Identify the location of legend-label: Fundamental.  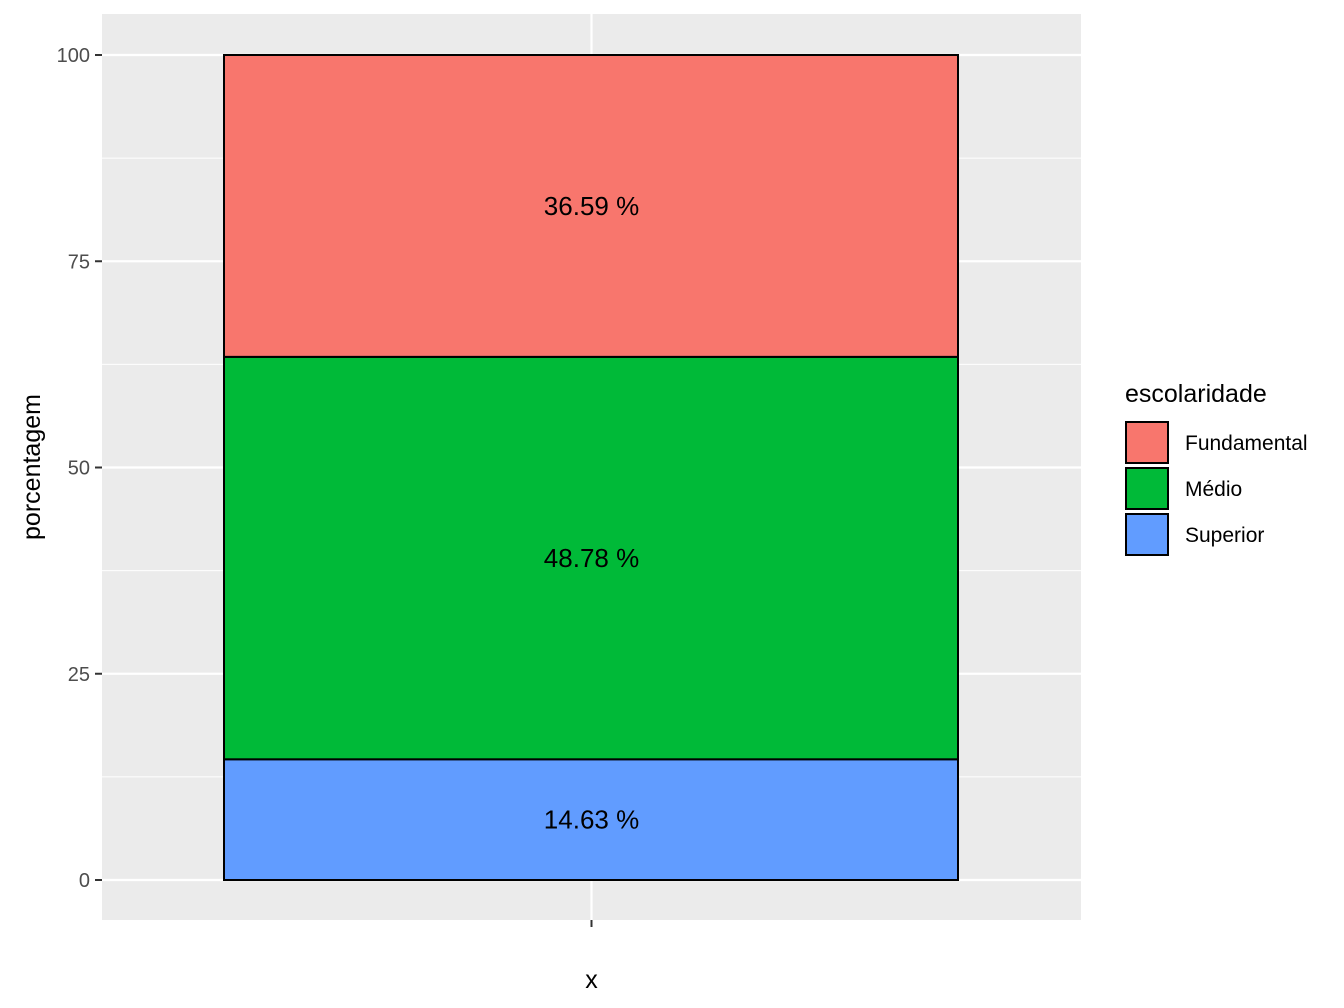
(1246, 443).